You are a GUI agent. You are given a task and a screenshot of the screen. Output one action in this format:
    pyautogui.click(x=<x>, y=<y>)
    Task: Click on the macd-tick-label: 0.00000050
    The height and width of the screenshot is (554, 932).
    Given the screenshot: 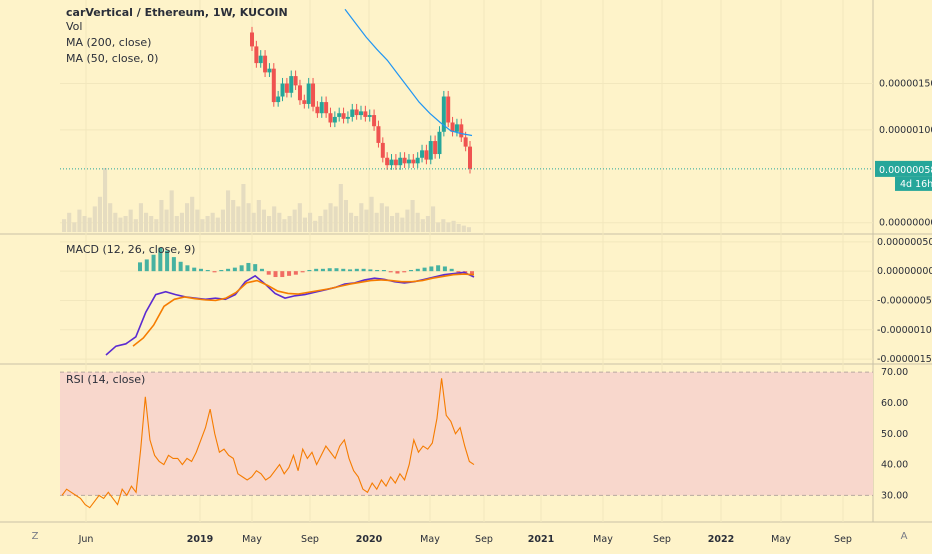 What is the action you would take?
    pyautogui.click(x=904, y=242)
    